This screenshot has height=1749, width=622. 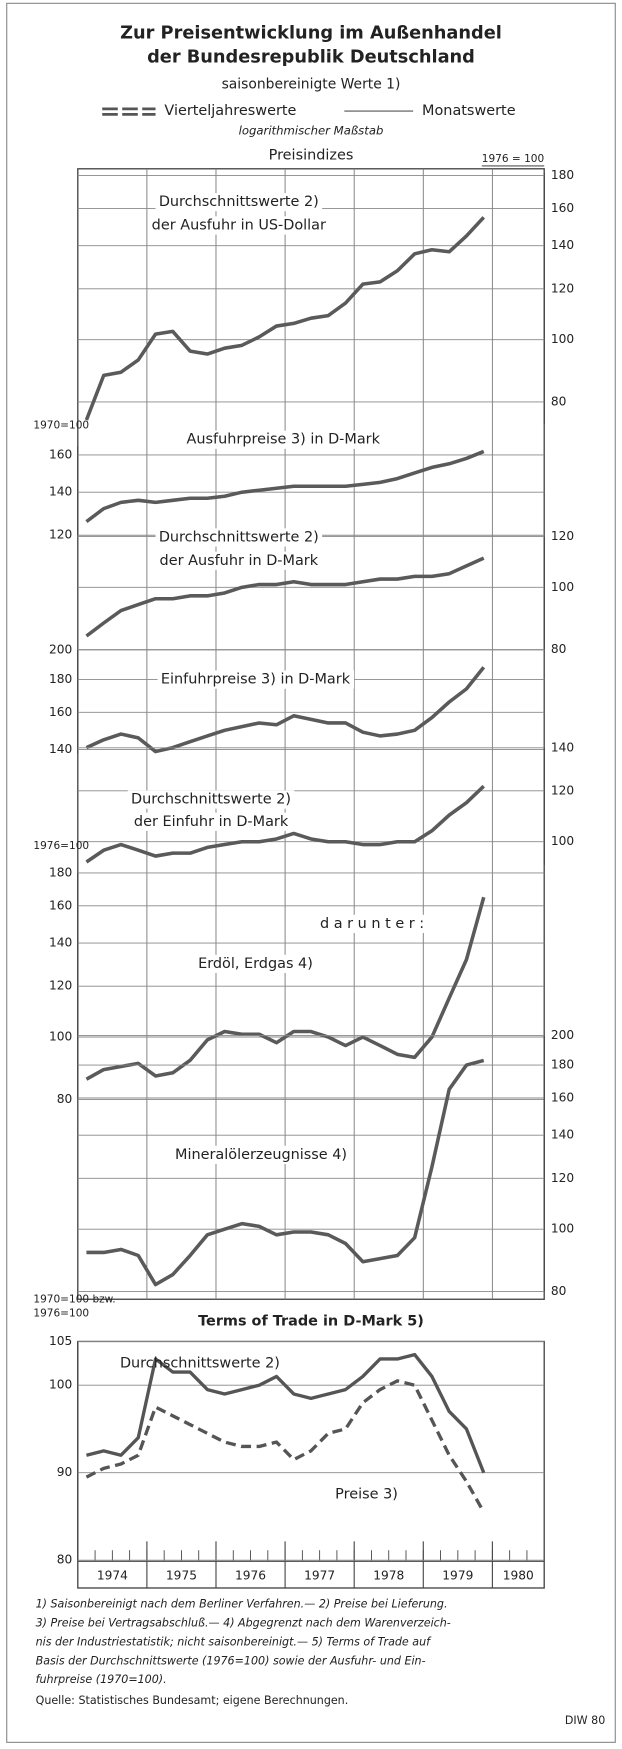 I want to click on subtitle: saisonbereinigte Werte 1), so click(x=311, y=84).